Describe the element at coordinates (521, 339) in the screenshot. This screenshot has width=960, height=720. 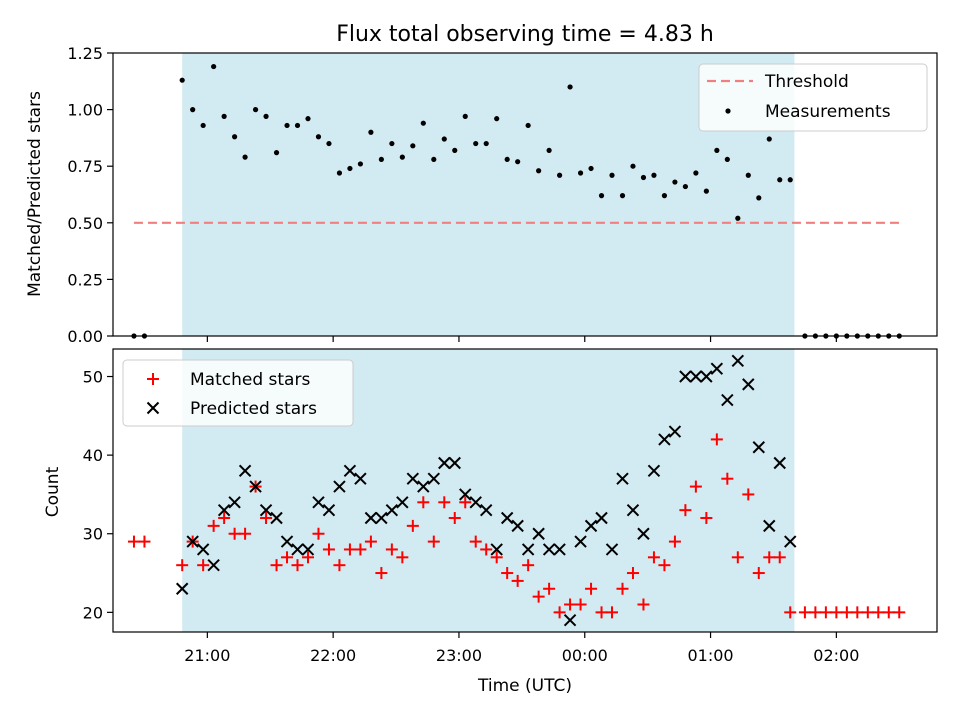
I see `top-x-ticks` at that location.